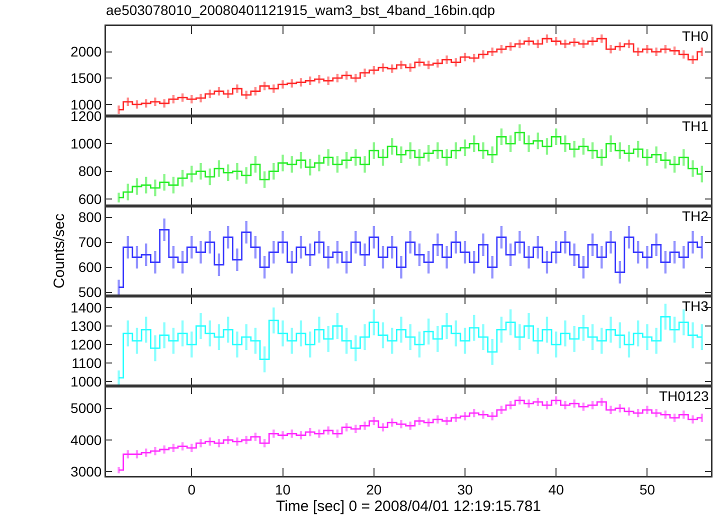 Image resolution: width=717 pixels, height=516 pixels. What do you see at coordinates (86, 326) in the screenshot?
I see `y-tick-label: 1300` at bounding box center [86, 326].